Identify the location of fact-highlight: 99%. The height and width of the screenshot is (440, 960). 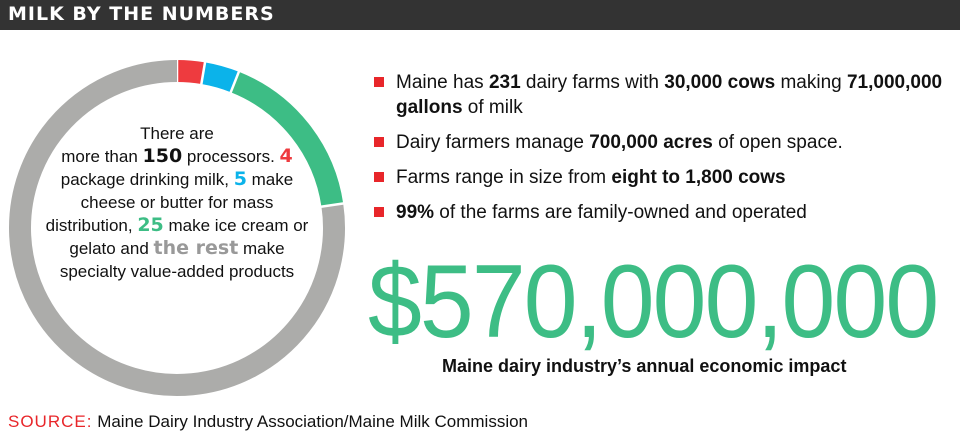
(415, 212).